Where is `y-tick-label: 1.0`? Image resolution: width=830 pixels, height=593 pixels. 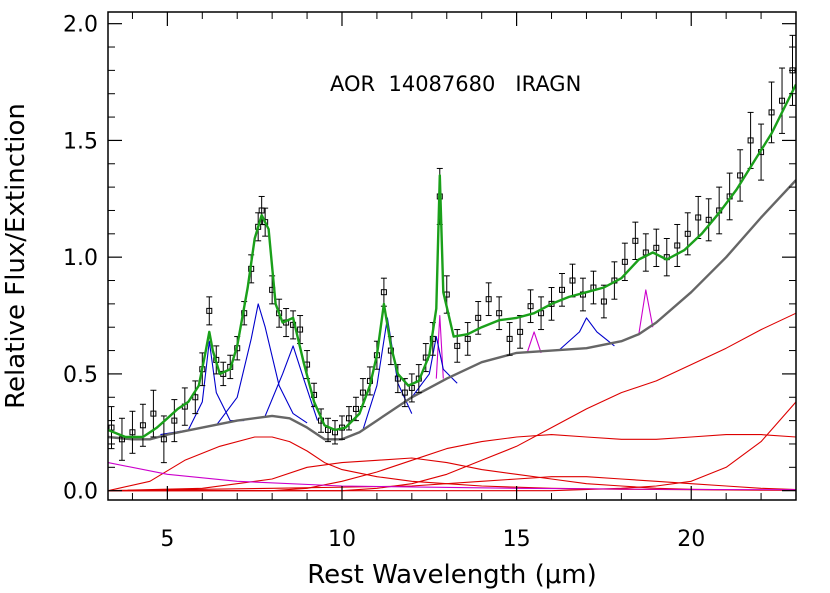 y-tick-label: 1.0 is located at coordinates (80, 258).